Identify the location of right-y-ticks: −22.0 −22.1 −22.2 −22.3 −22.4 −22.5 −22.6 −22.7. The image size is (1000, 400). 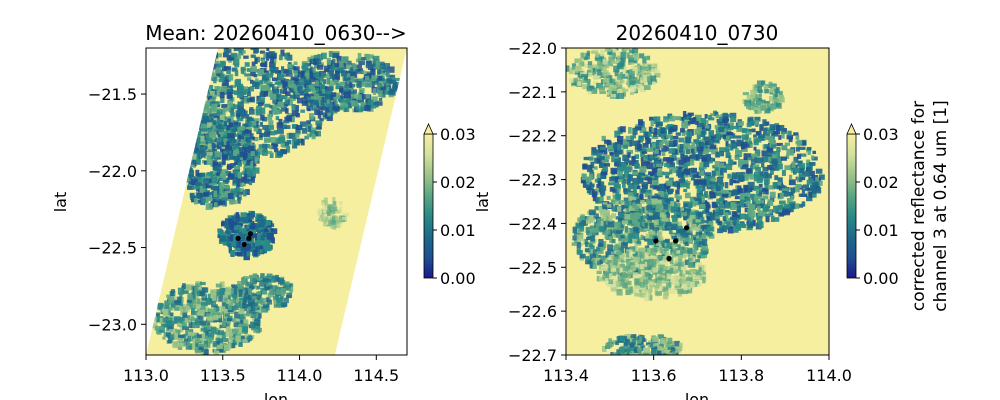
(537, 202).